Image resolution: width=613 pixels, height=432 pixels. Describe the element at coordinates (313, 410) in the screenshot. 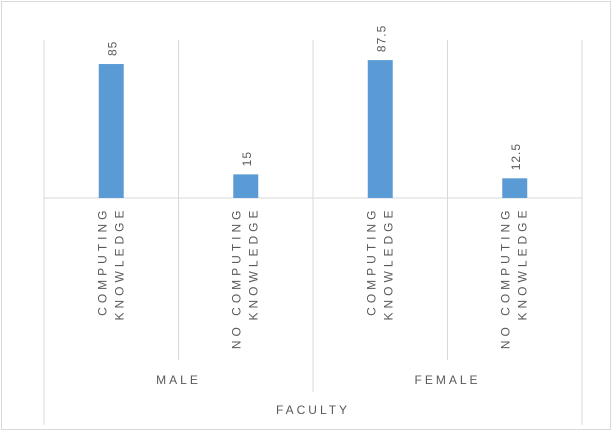

I see `x-axis-label: FACULTY` at that location.